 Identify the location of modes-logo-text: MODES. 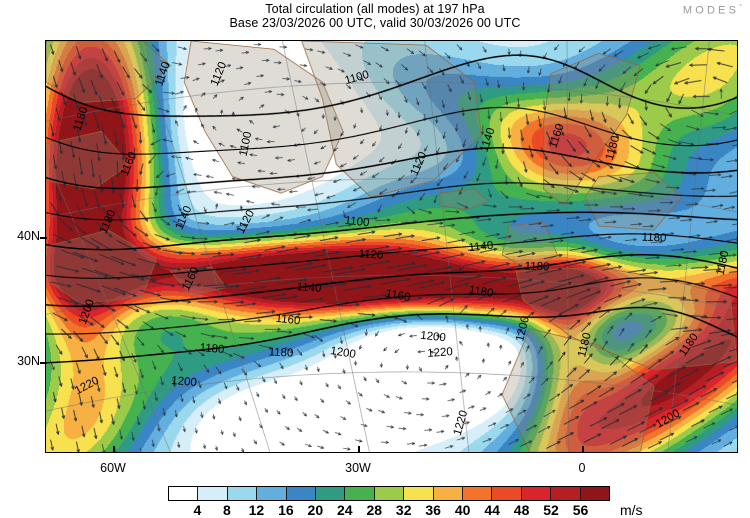
(711, 10).